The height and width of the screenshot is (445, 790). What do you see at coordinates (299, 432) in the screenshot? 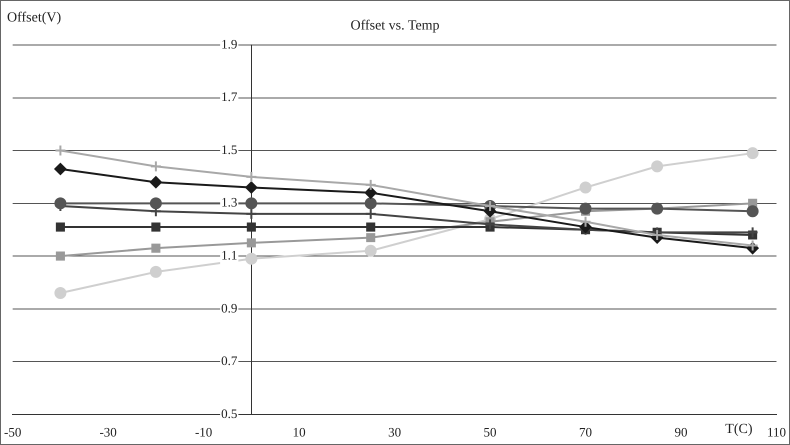
I see `x-tick-label: 10` at bounding box center [299, 432].